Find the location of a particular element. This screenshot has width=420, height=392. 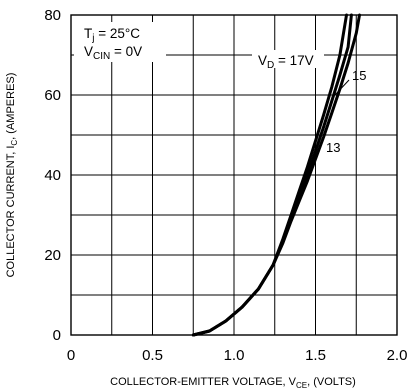

y-tick-label: 0 is located at coordinates (57, 335).